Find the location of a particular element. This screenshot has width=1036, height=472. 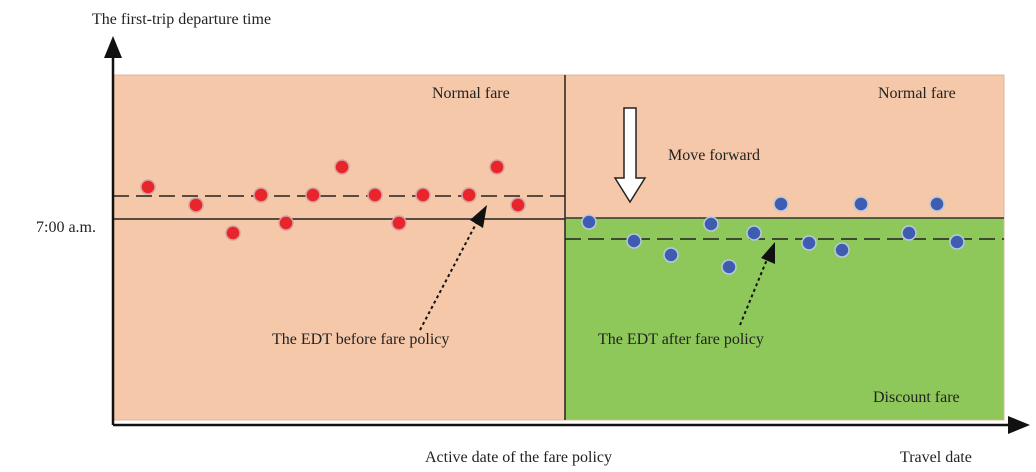

blue-dots is located at coordinates (773, 235).